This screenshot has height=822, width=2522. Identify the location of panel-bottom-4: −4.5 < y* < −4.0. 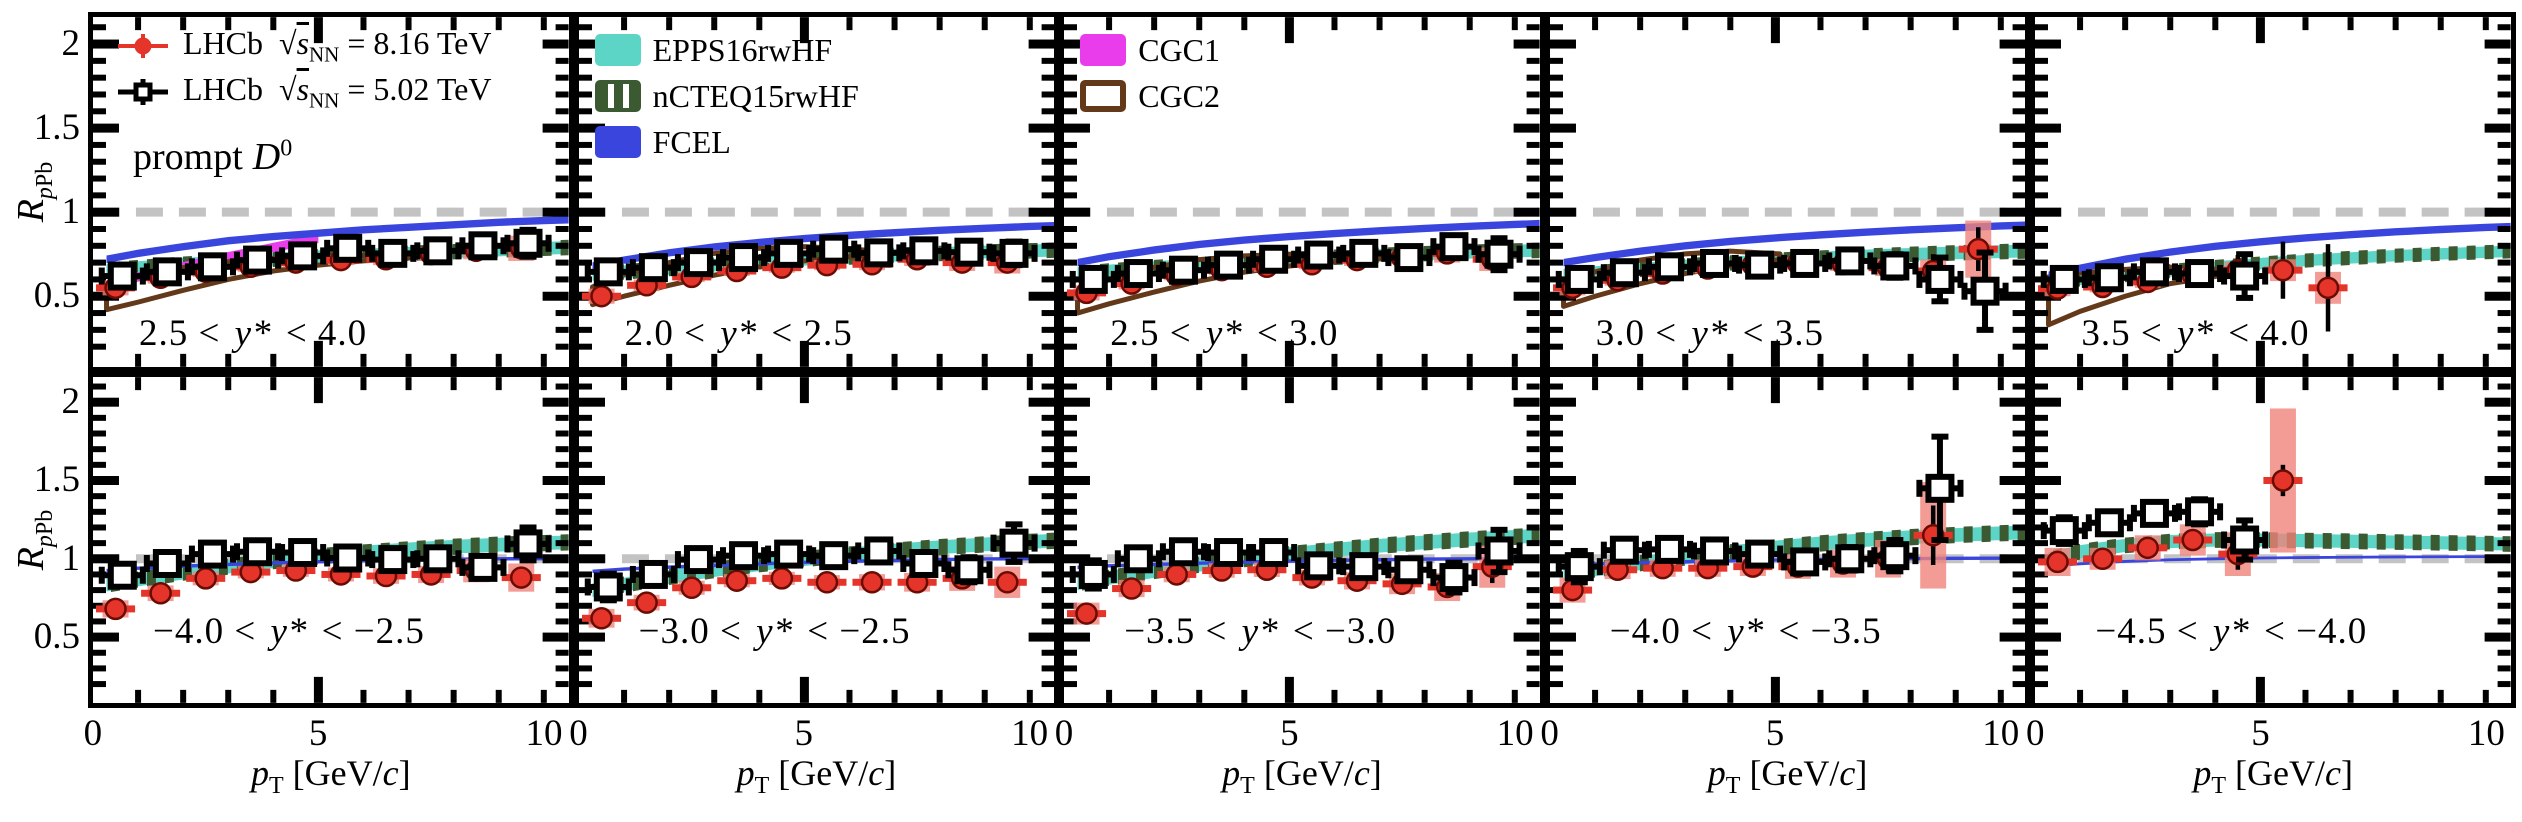
(2273, 540).